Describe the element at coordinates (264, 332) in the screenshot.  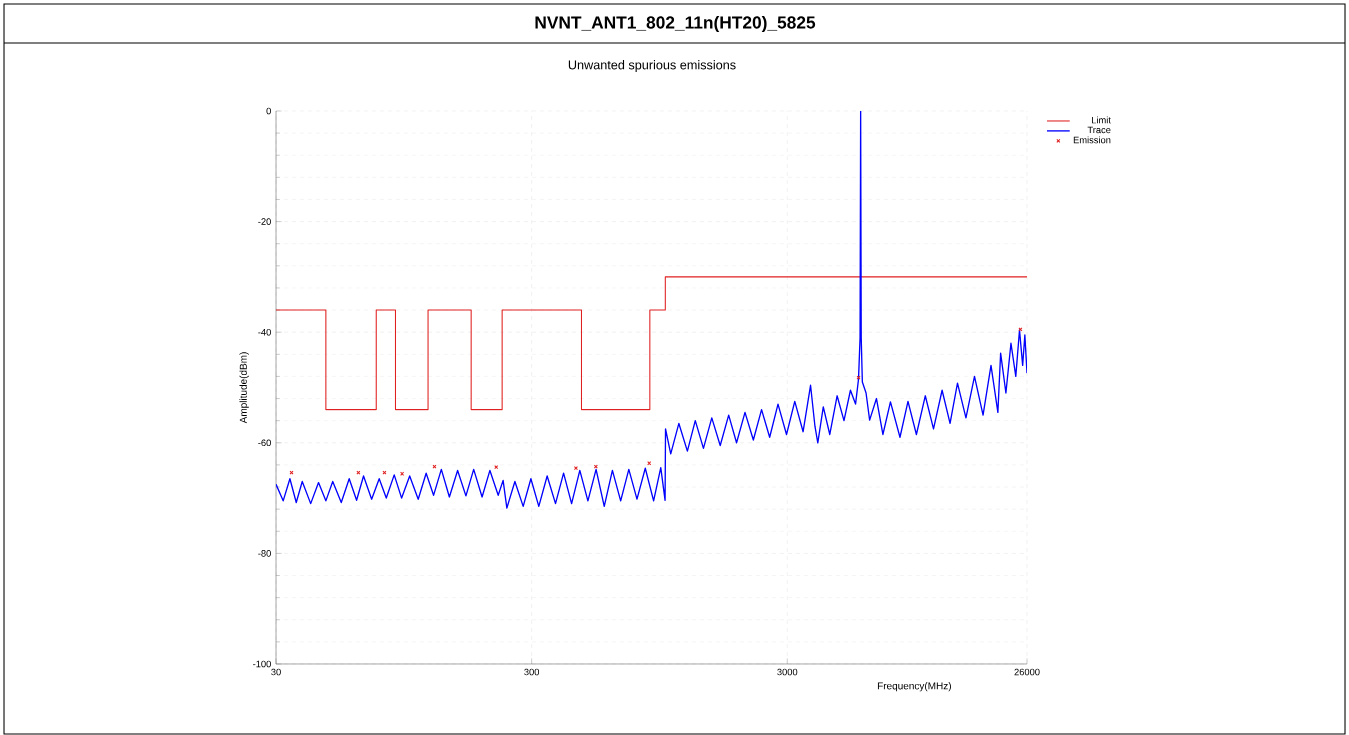
I see `y-tick-label: -40` at that location.